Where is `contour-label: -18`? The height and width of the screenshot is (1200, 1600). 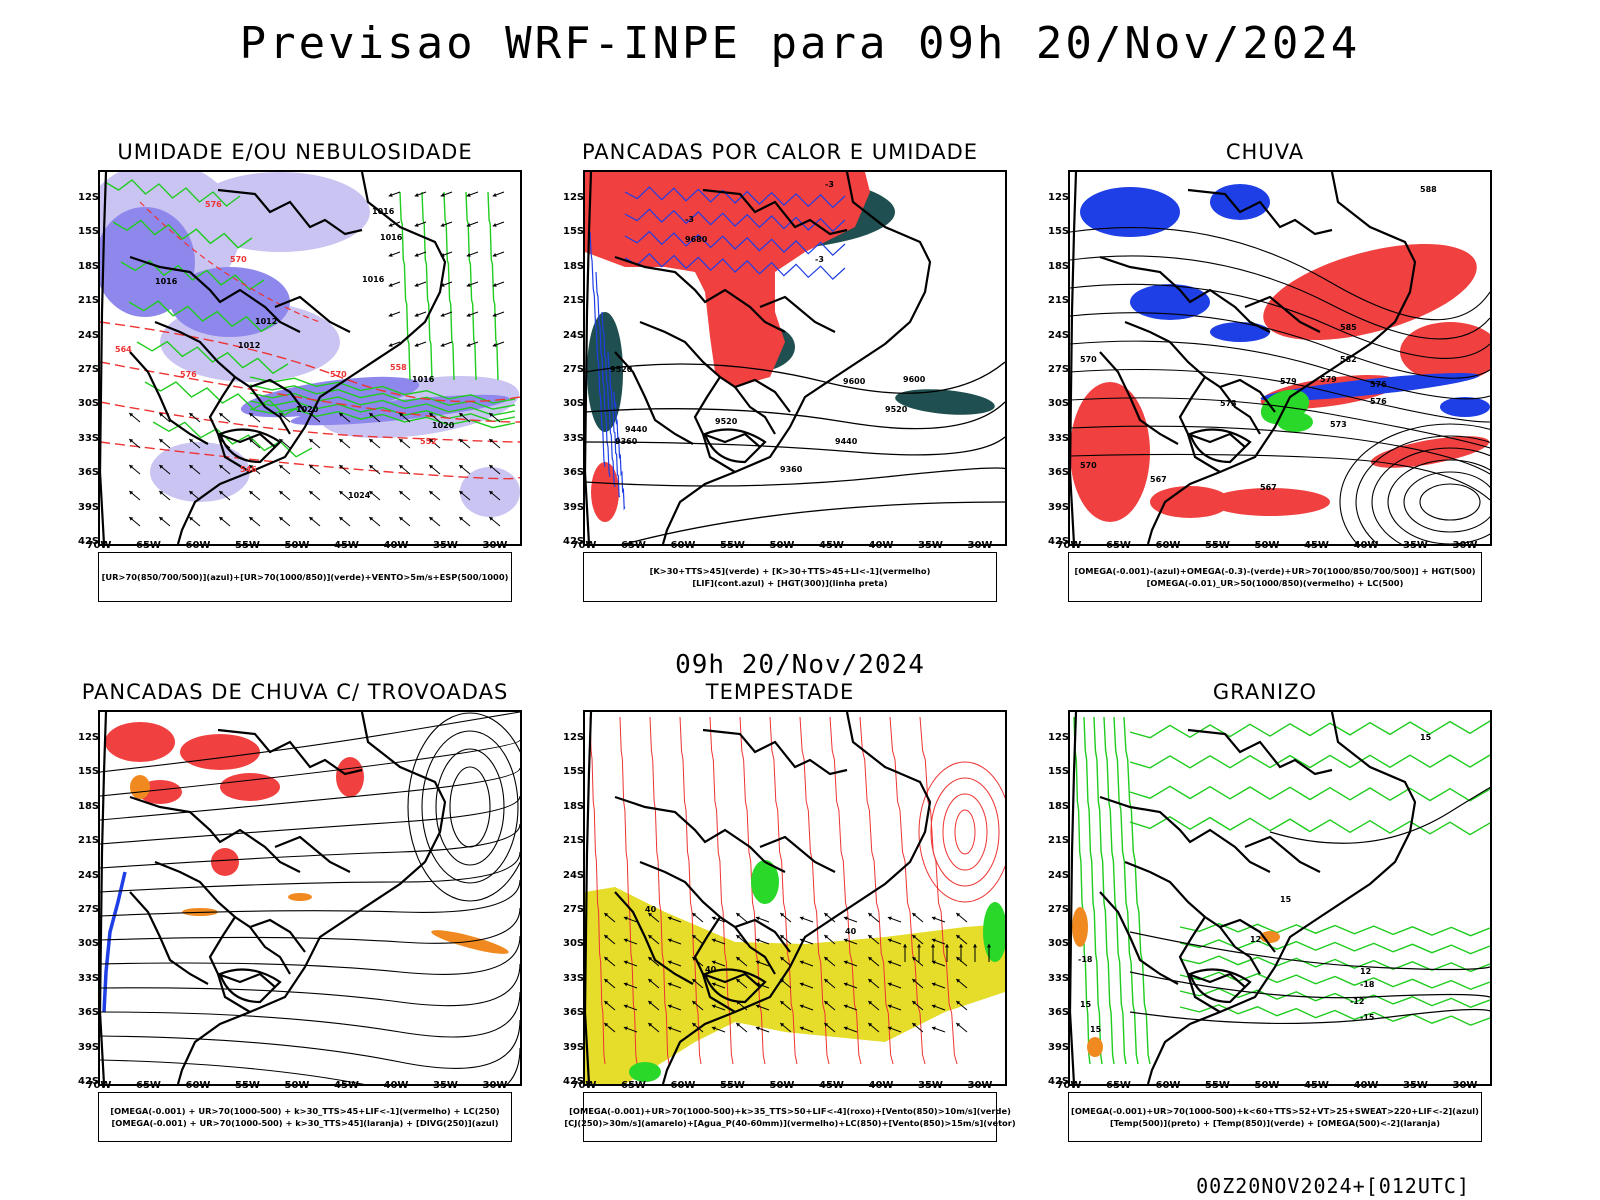
contour-label: -18 is located at coordinates (1085, 959).